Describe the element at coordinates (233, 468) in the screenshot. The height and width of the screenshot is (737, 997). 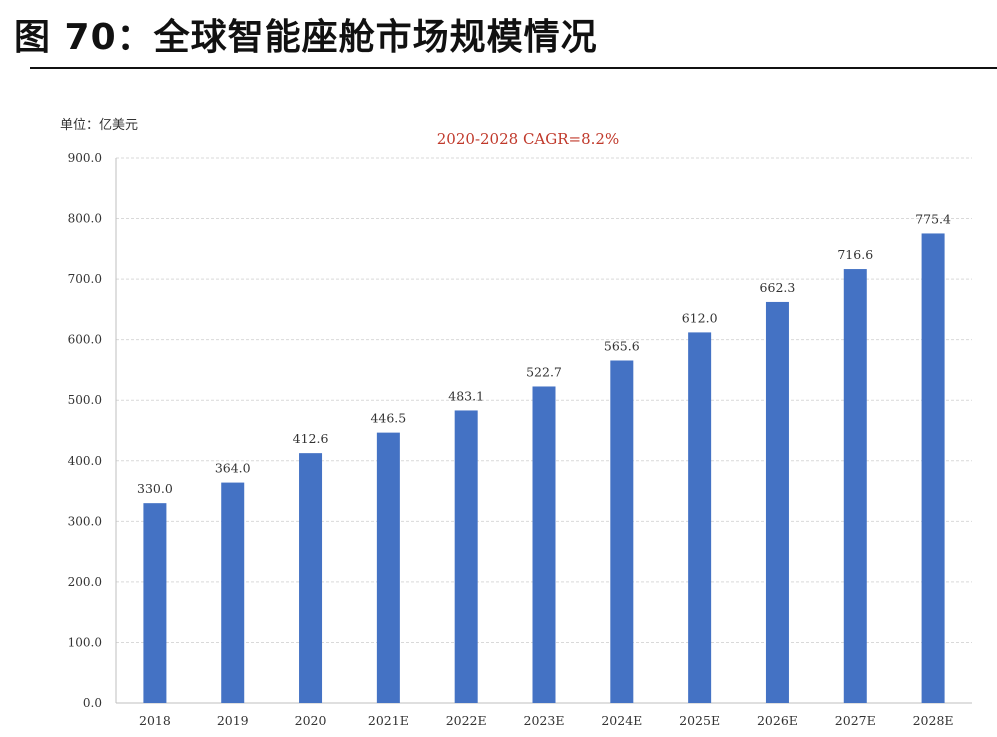
I see `value-label: 364.0` at that location.